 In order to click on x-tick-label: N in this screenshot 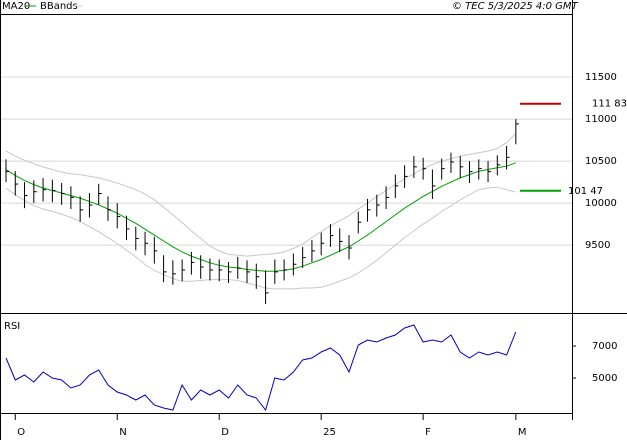, I will do `click(122, 432)`.